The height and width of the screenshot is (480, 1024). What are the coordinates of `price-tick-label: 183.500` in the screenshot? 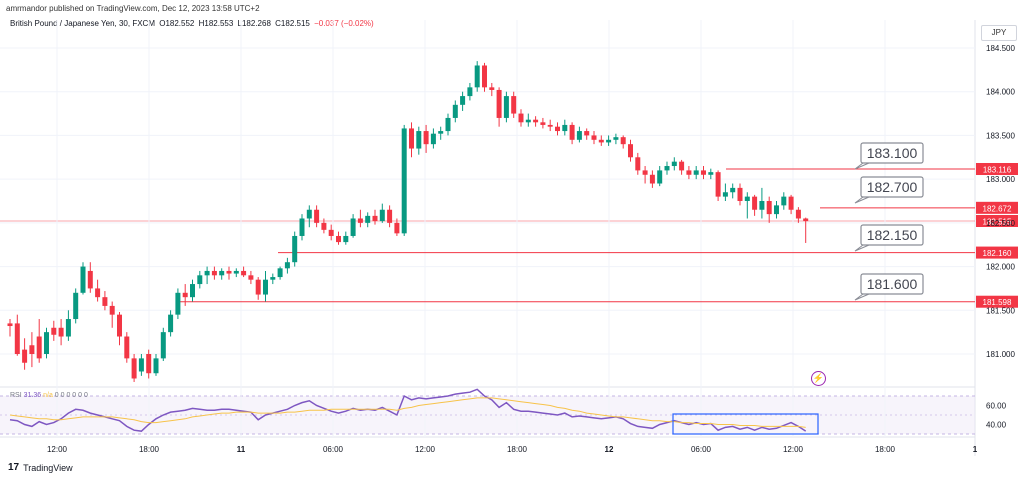 It's located at (1000, 135).